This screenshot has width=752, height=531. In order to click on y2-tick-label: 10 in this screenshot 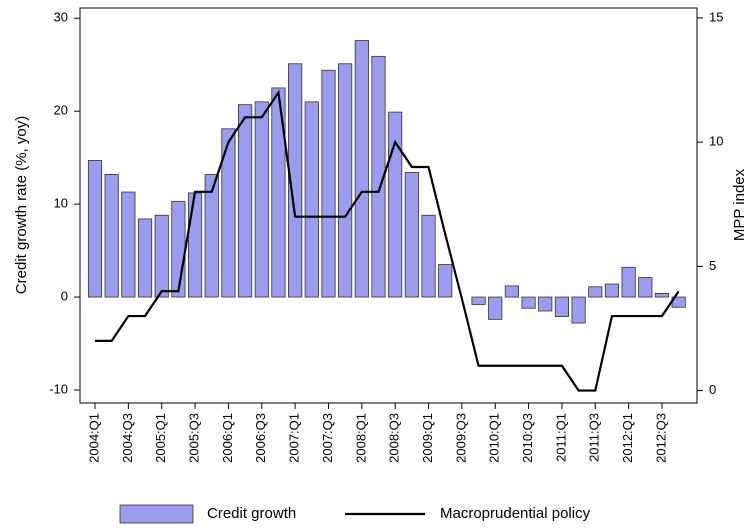, I will do `click(716, 141)`.